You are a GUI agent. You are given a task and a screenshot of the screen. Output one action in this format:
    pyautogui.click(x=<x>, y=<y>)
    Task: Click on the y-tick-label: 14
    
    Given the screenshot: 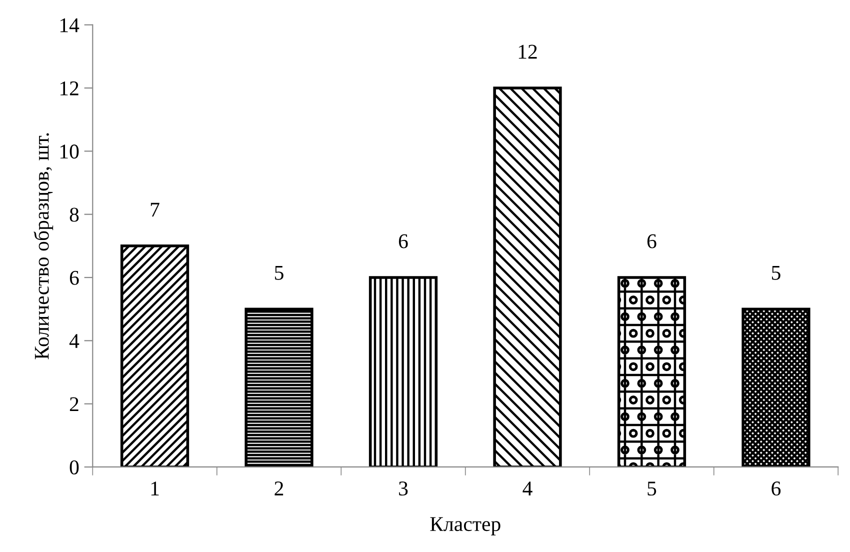 What is the action you would take?
    pyautogui.click(x=70, y=25)
    